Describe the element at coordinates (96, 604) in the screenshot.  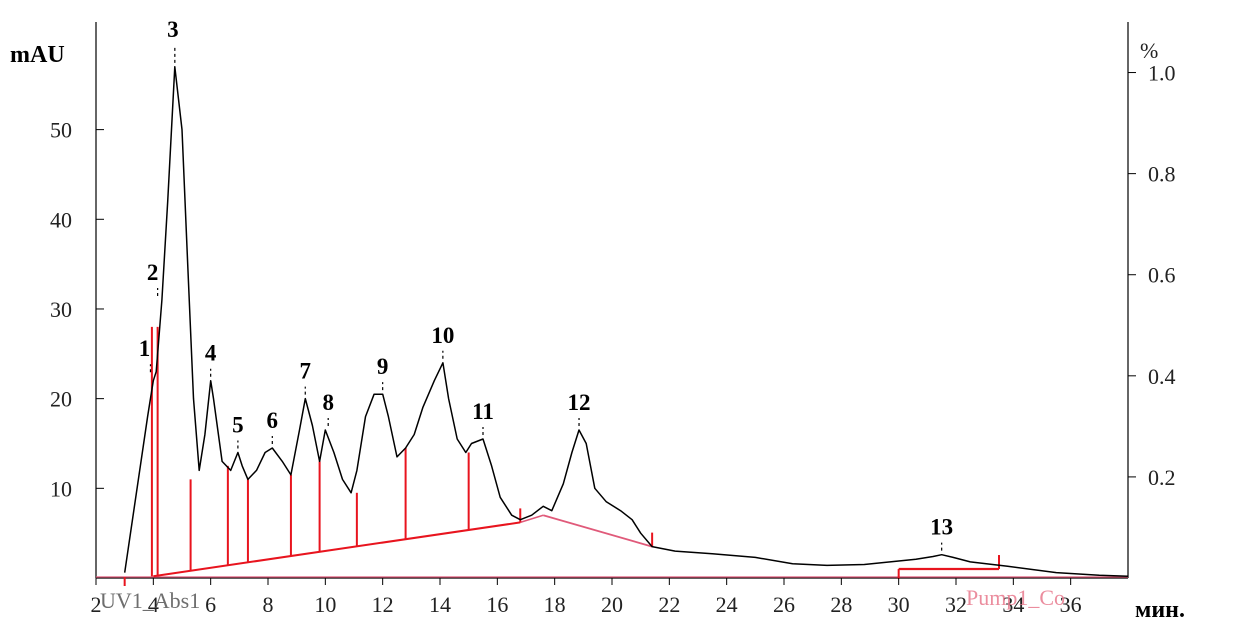
I see `x-tick-label: 2` at that location.